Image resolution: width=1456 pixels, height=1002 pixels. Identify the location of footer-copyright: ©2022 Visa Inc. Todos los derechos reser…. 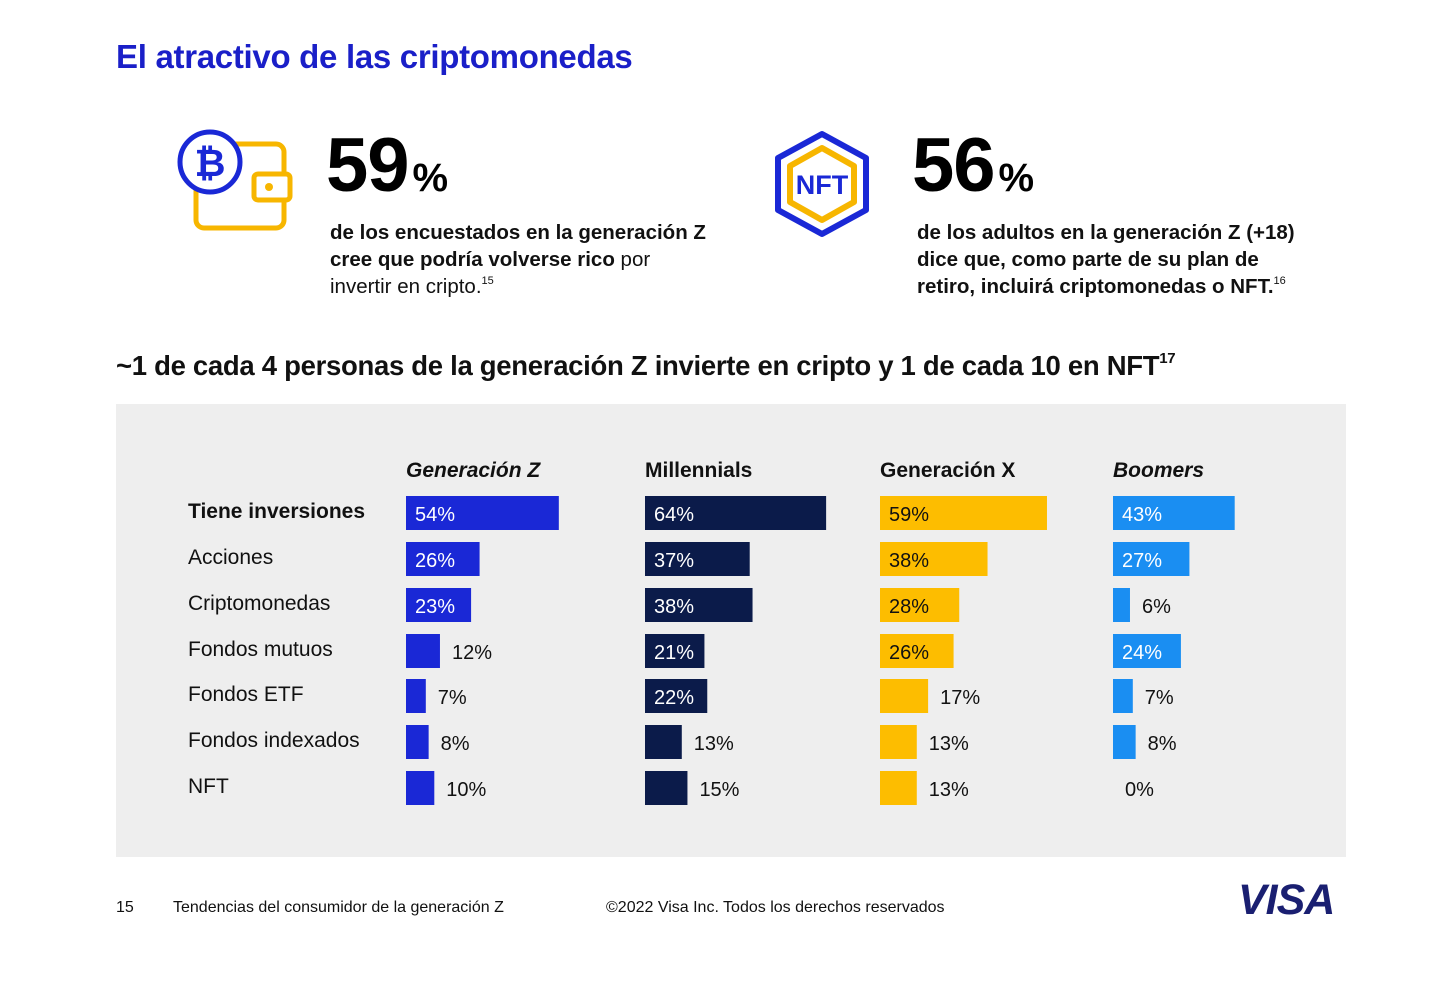
(775, 907).